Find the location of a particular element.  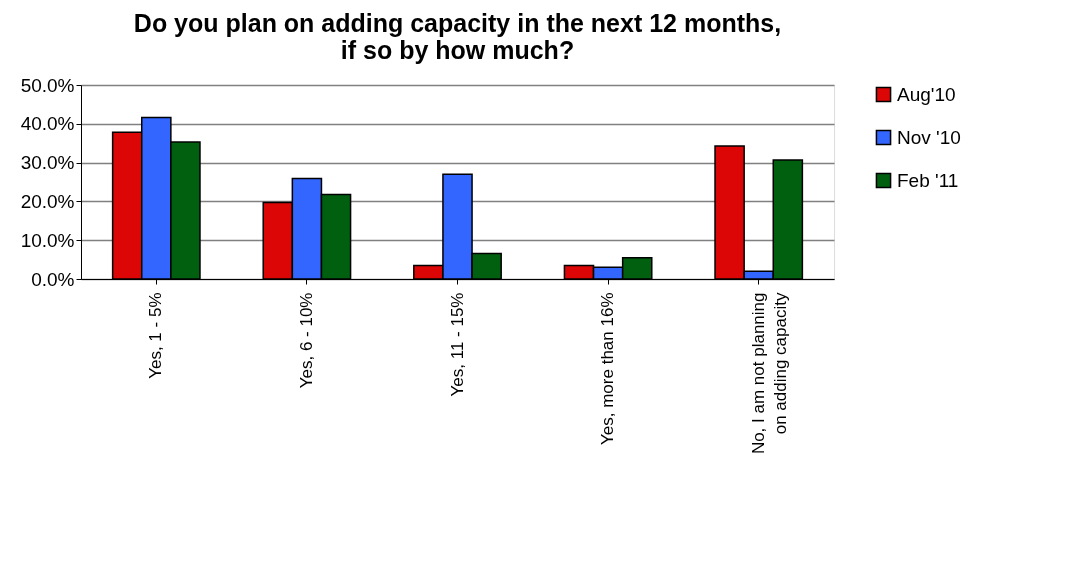

x-tick-label: Yes, 11 - 15% is located at coordinates (457, 344).